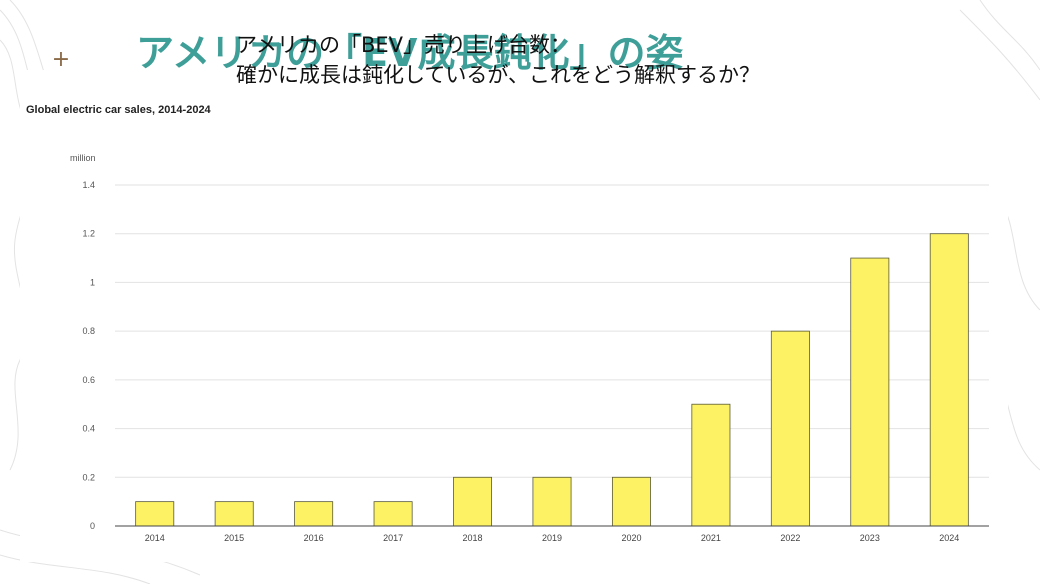 This screenshot has height=584, width=1040. I want to click on callout-line-1: アメリカの「BEV」売り上げ台数：, so click(403, 45).